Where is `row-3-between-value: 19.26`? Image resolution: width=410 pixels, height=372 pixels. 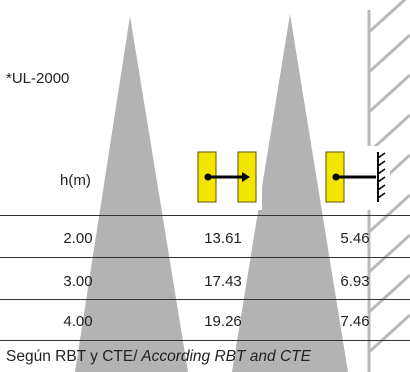 row-3-between-value: 19.26 is located at coordinates (223, 321).